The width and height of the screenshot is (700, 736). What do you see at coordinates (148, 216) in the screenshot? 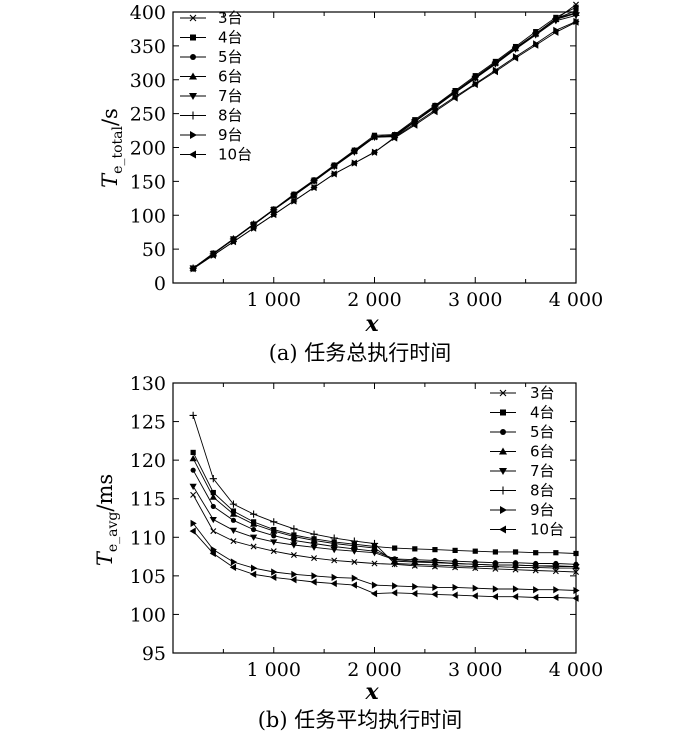
I see `y-tick-label: 100` at bounding box center [148, 216].